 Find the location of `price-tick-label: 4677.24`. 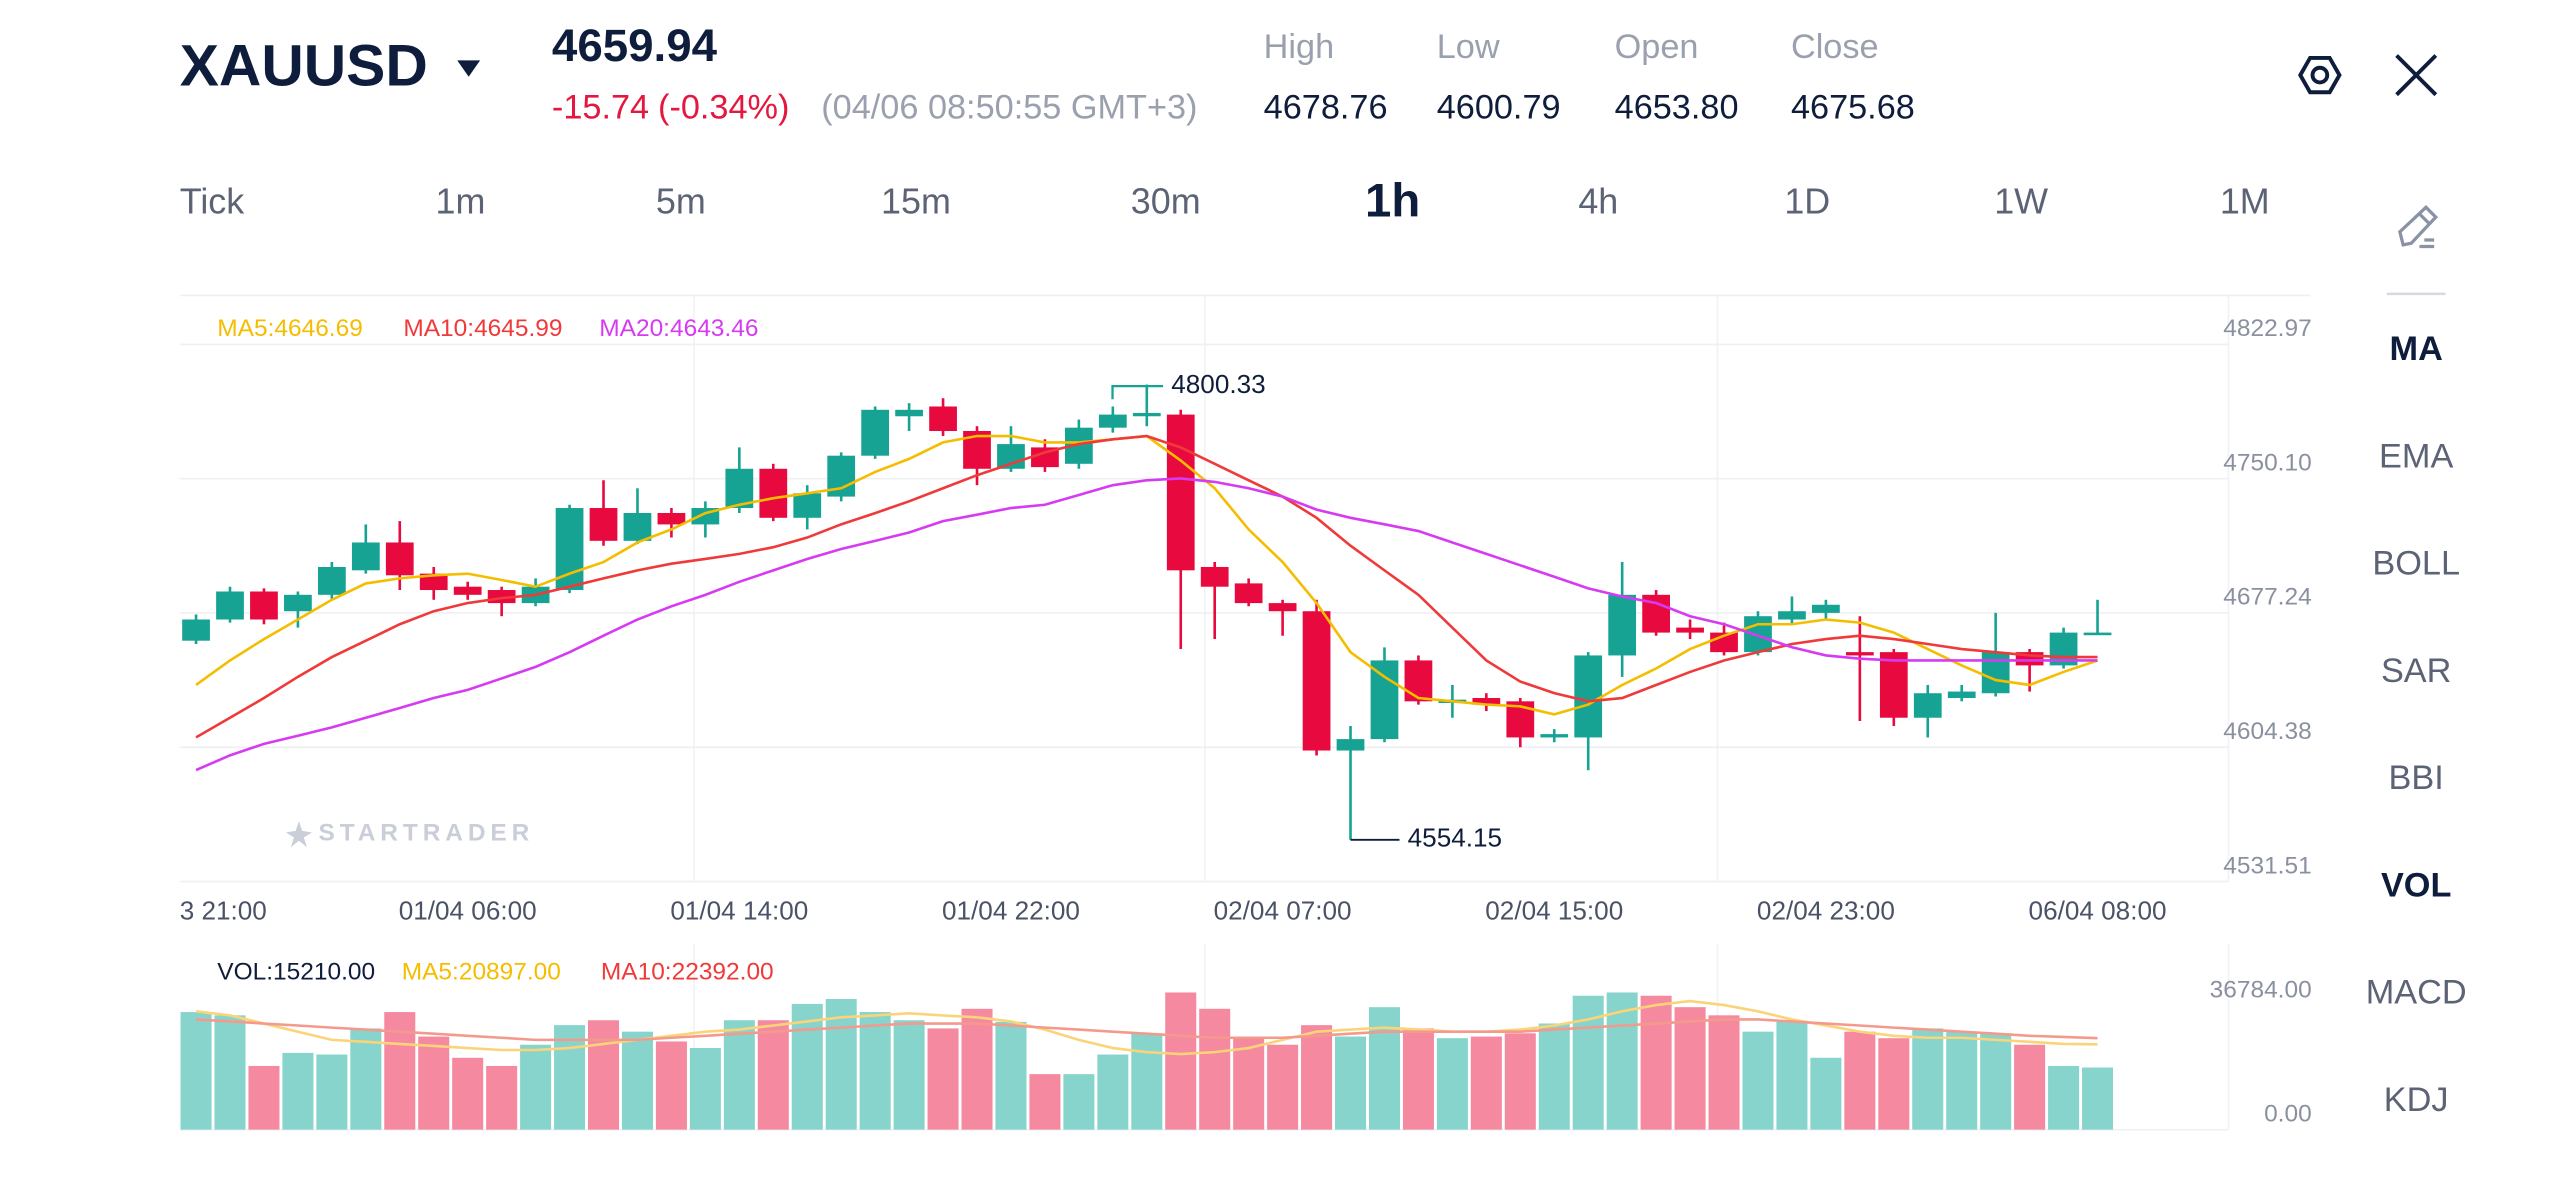

price-tick-label: 4677.24 is located at coordinates (2267, 597).